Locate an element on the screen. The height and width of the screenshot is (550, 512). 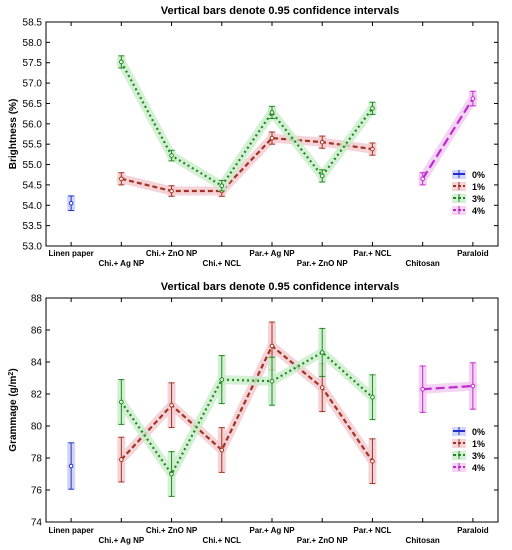
y-tick-label: 54.0 is located at coordinates (33, 206).